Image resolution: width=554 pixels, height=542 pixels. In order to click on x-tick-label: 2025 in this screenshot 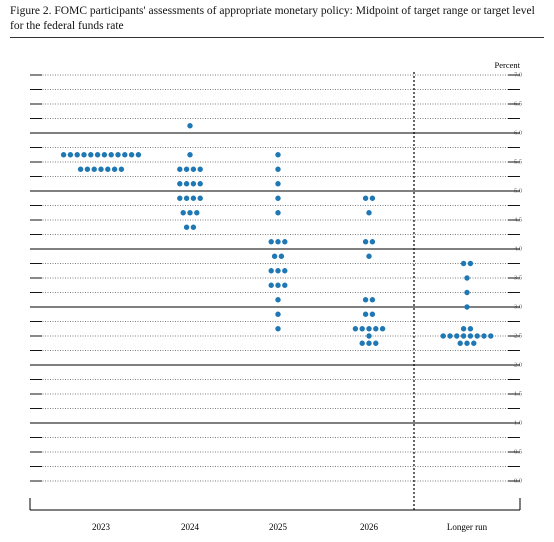, I will do `click(278, 527)`.